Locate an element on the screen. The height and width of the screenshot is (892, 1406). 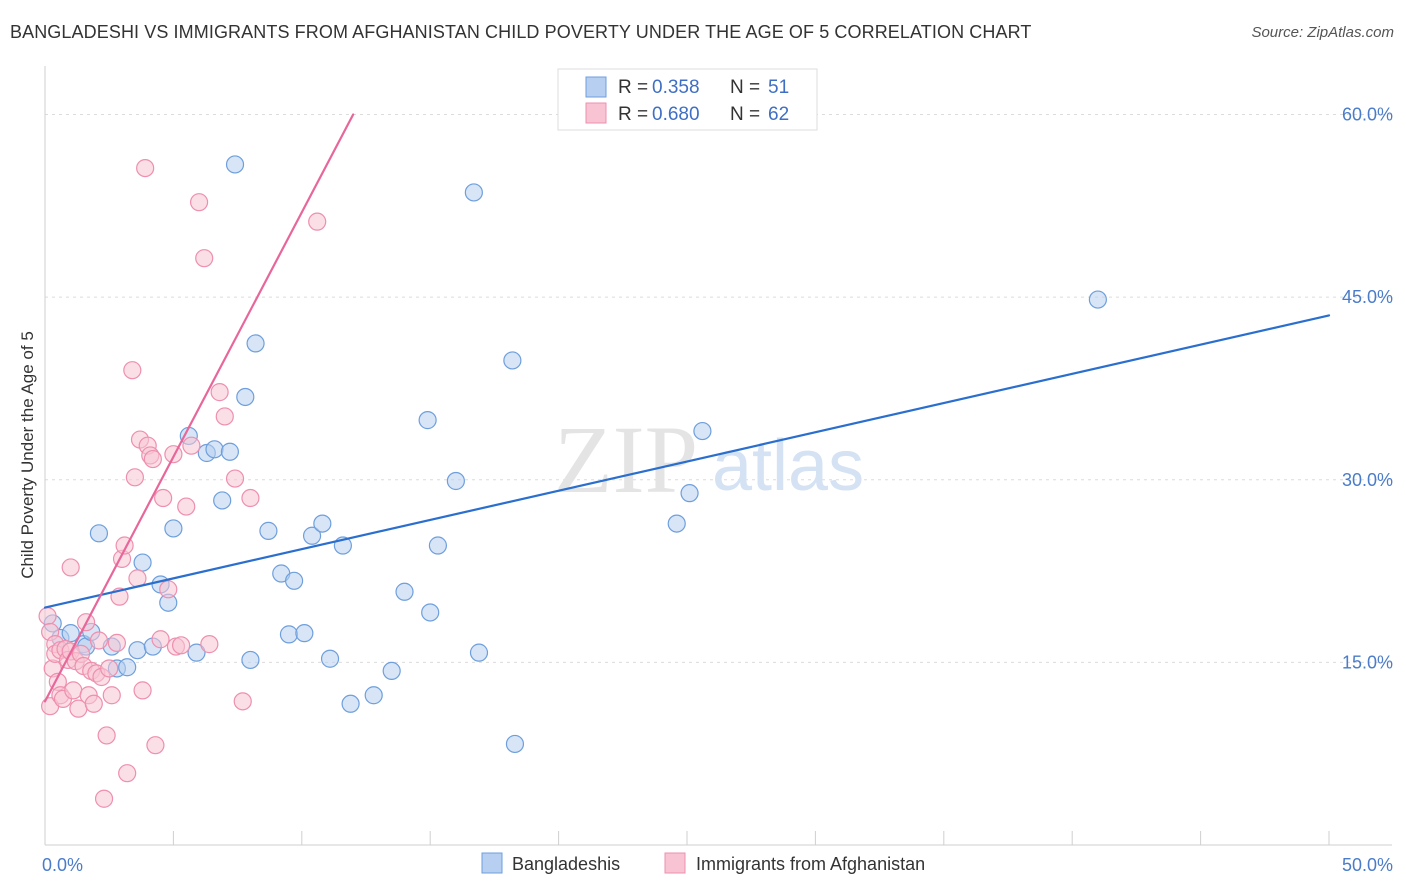
series-legend: Bangladeshis Immigrants from Afghanistan is located at coordinates (703, 863).